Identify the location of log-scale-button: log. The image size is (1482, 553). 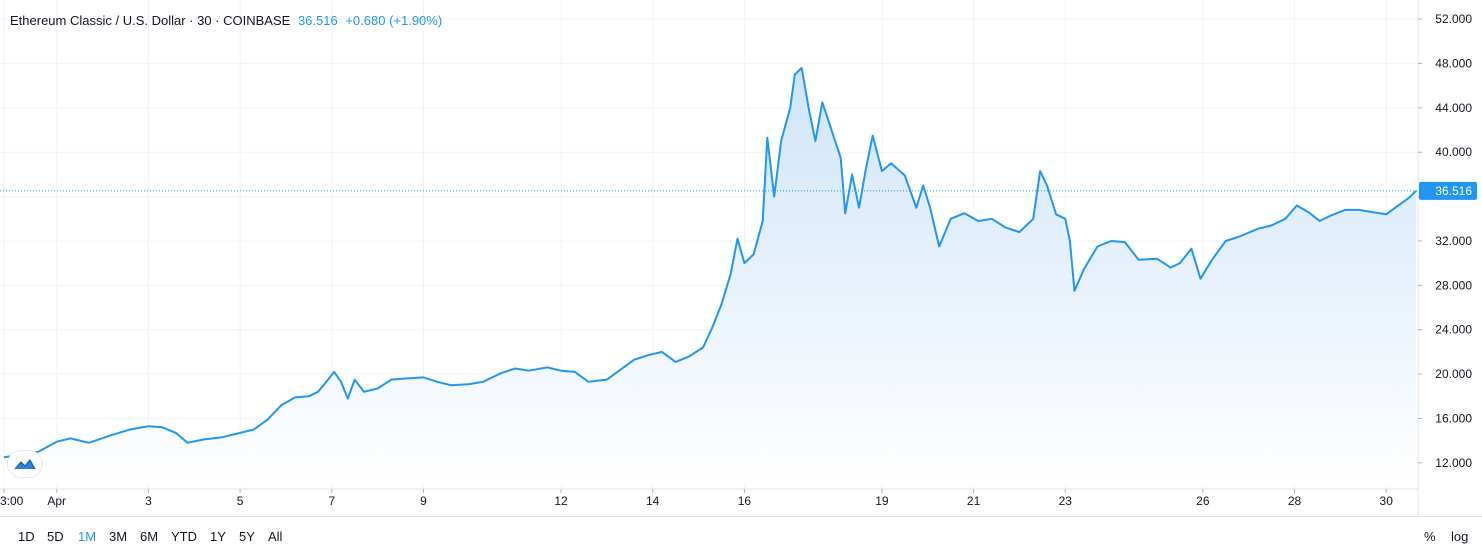
(1460, 536).